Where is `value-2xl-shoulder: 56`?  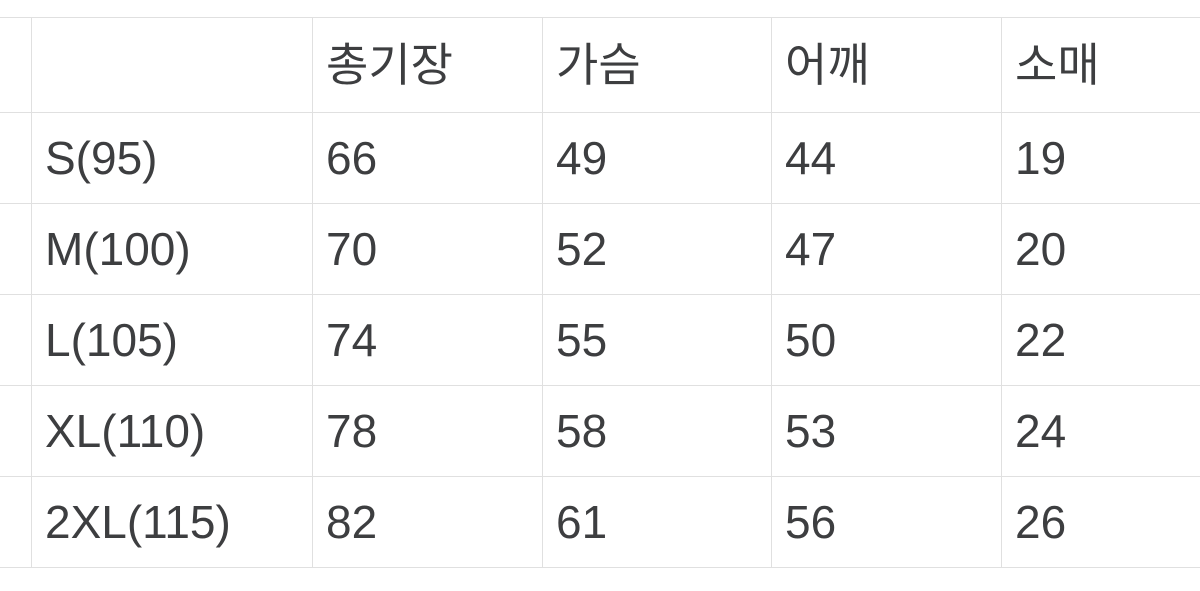 value-2xl-shoulder: 56 is located at coordinates (887, 522).